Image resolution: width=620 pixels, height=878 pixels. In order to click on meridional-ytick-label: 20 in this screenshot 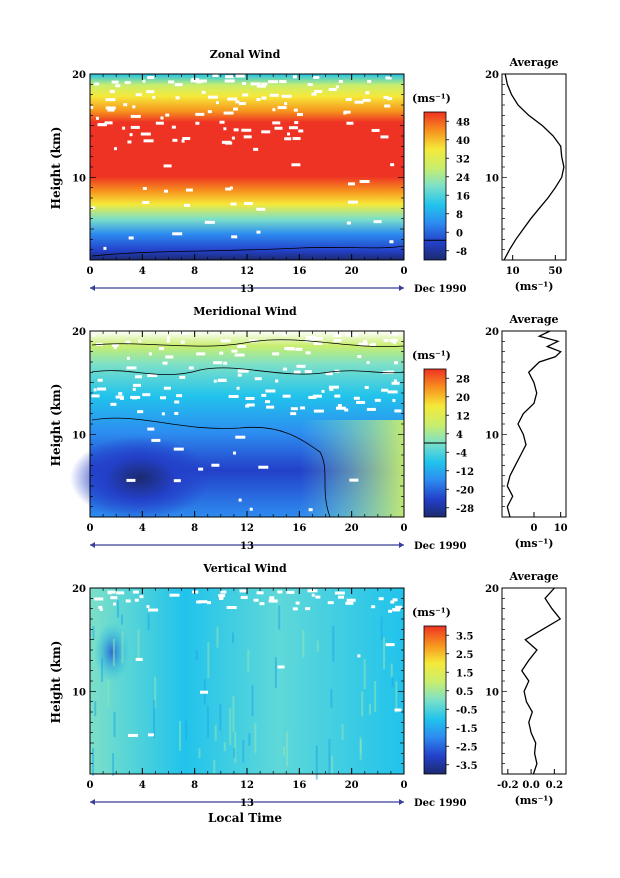, I will do `click(79, 332)`.